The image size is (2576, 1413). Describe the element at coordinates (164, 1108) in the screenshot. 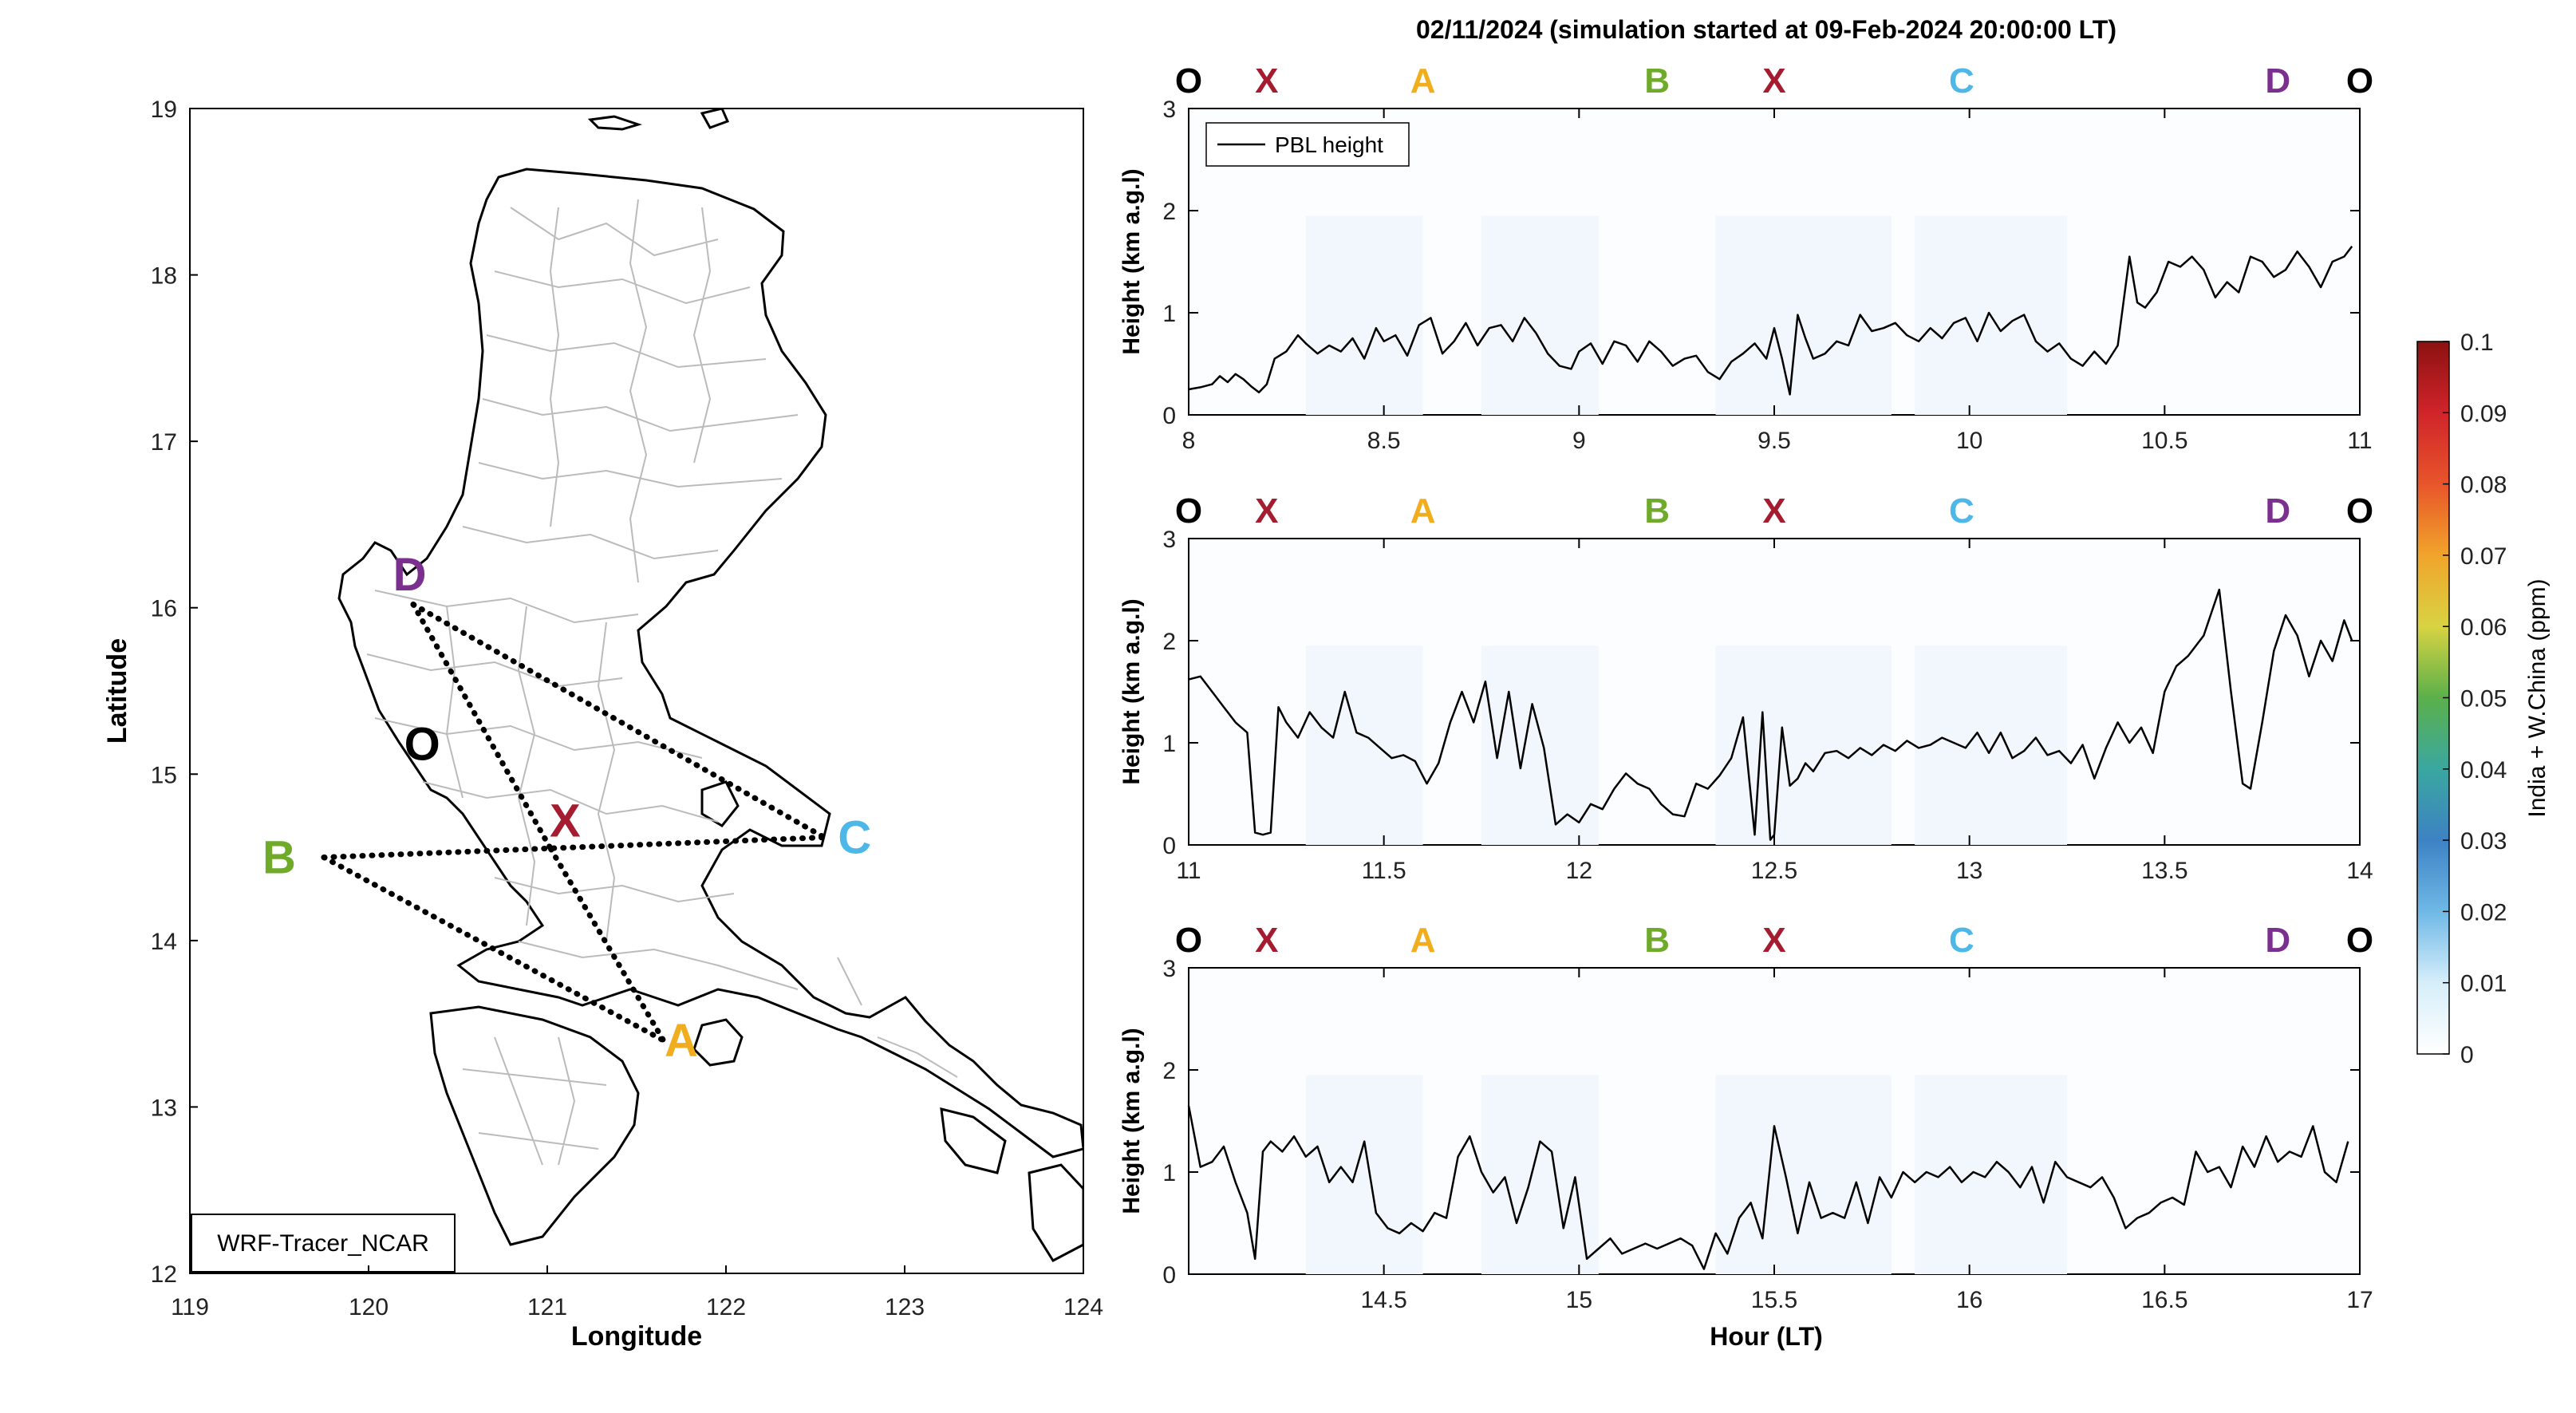

I see `map-y-tick-label: 13` at that location.